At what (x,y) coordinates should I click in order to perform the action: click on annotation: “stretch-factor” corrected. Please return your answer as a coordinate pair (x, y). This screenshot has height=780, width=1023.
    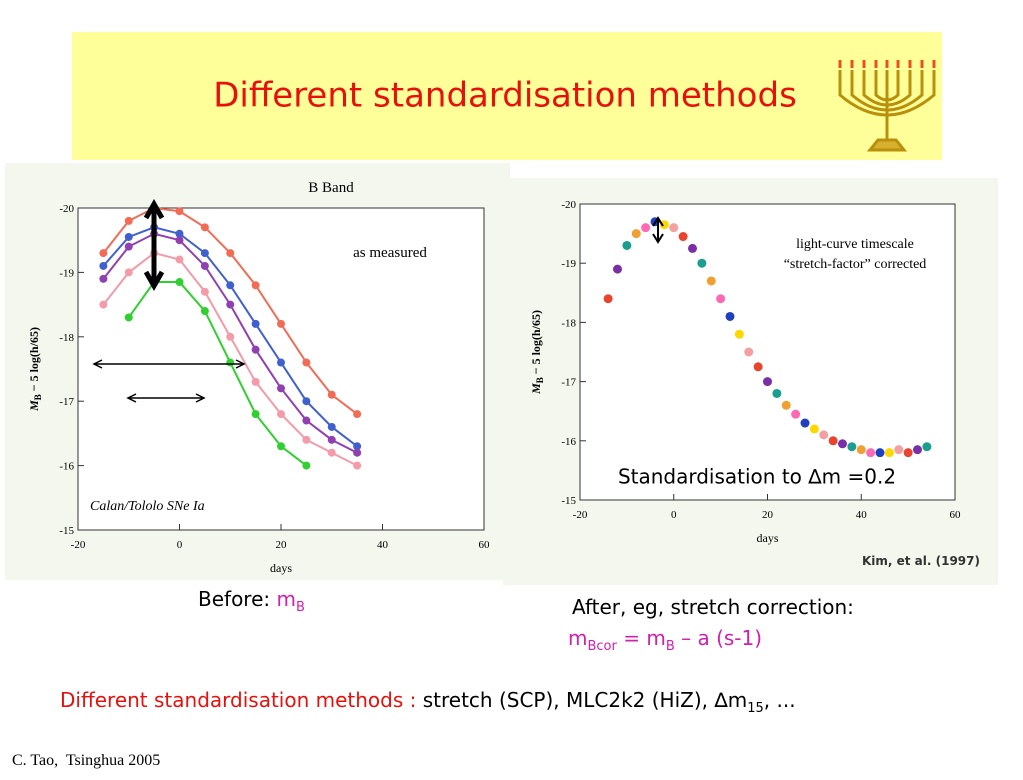
    Looking at the image, I should click on (855, 264).